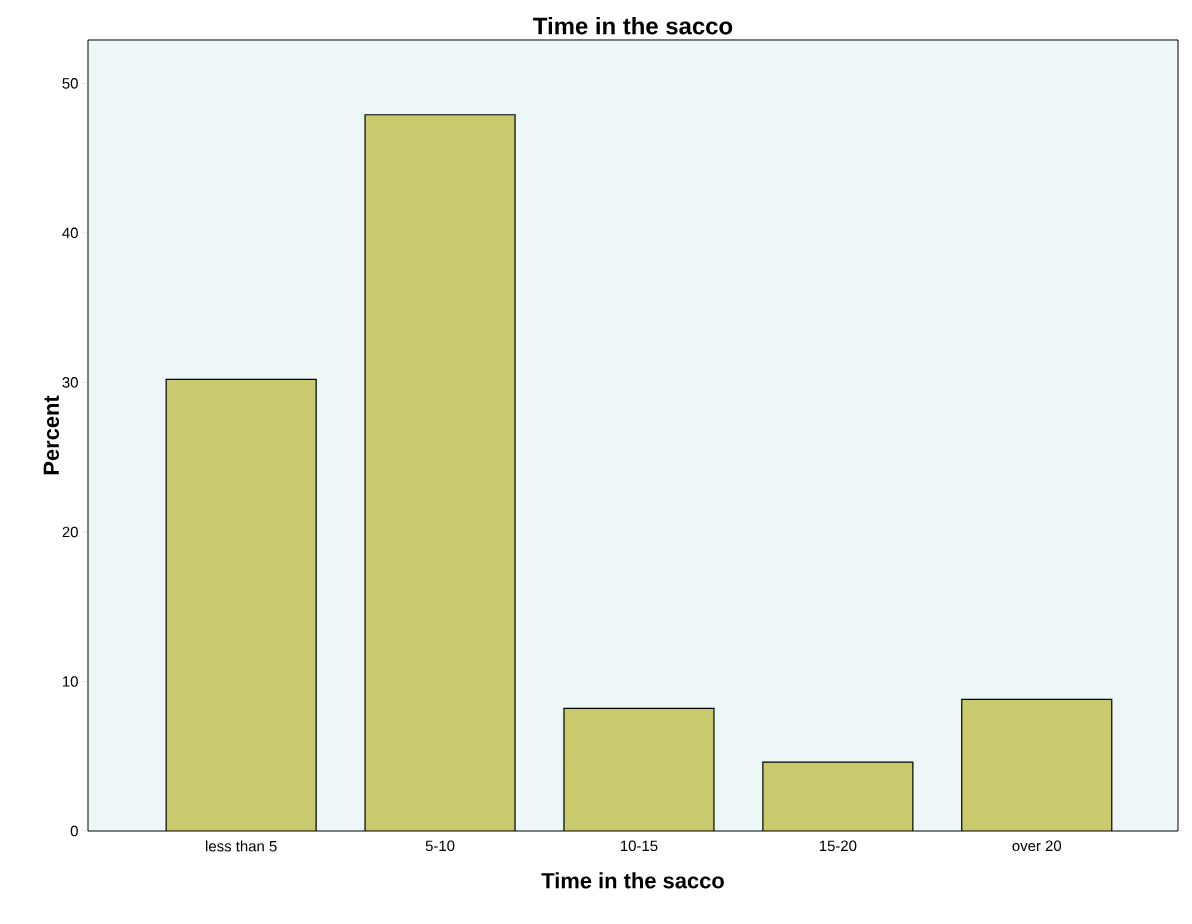 The height and width of the screenshot is (924, 1192). I want to click on y-tick-label: 30, so click(70, 382).